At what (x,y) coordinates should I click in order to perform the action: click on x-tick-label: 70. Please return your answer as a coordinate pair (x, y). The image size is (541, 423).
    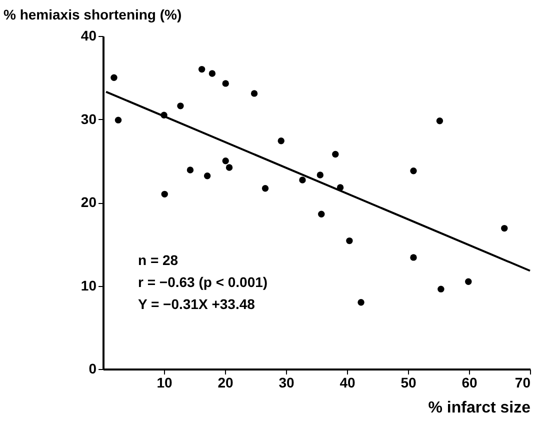
    Looking at the image, I should click on (522, 382).